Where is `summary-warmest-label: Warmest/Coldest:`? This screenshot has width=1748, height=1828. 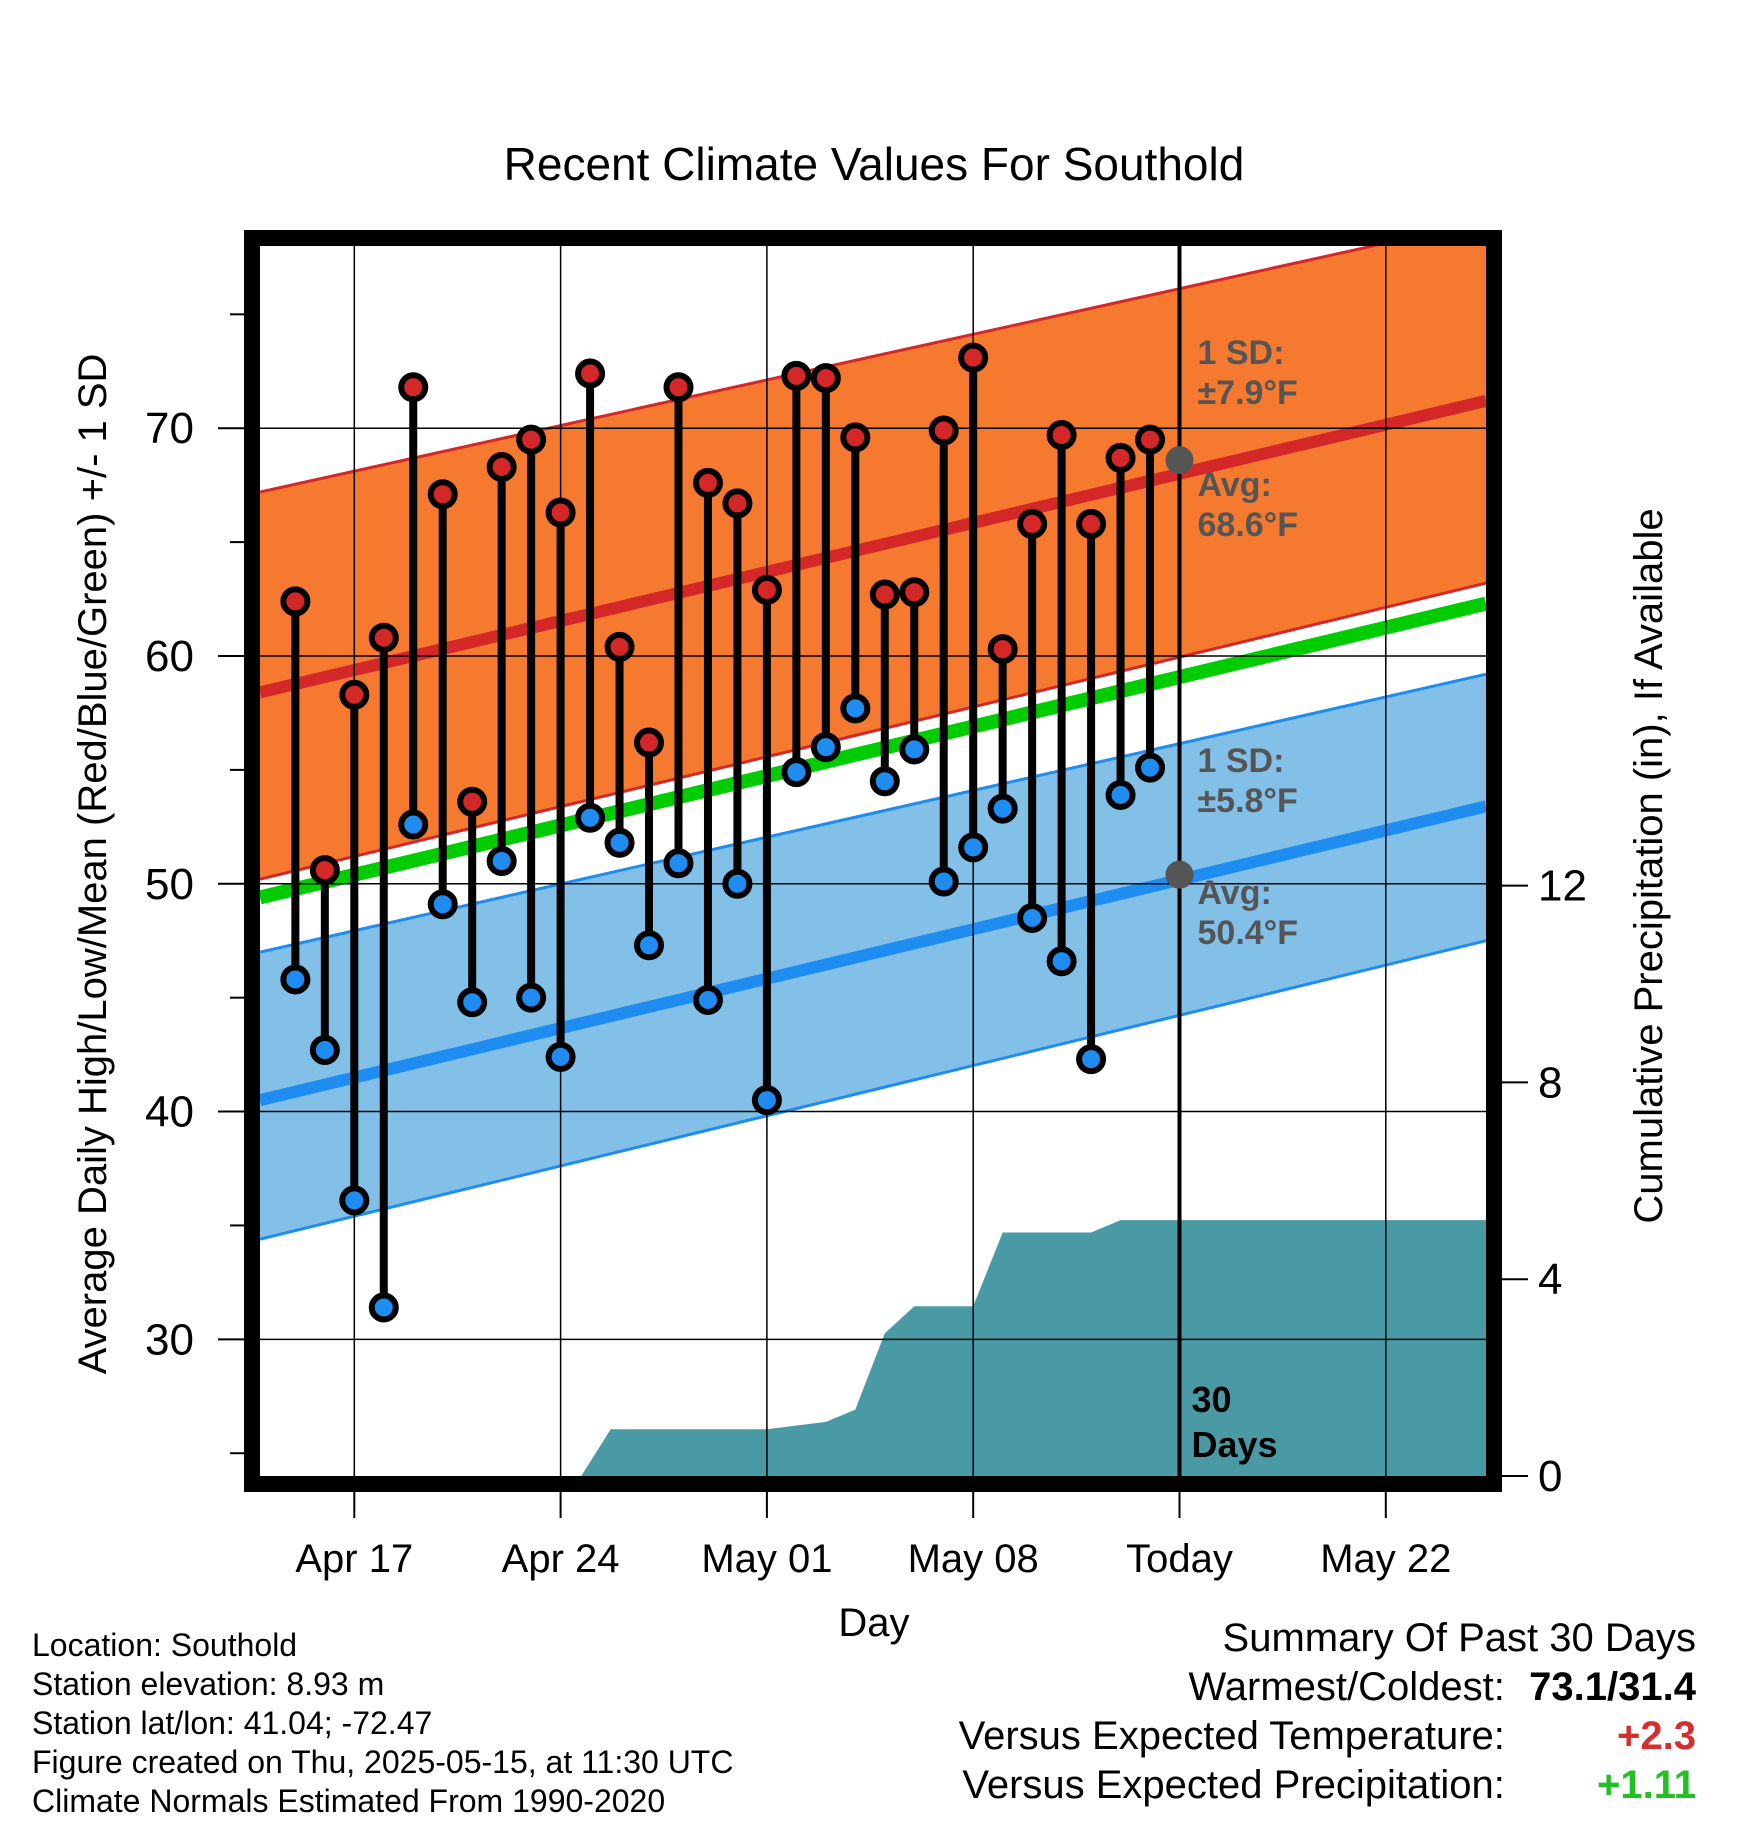 summary-warmest-label: Warmest/Coldest: is located at coordinates (1346, 1687).